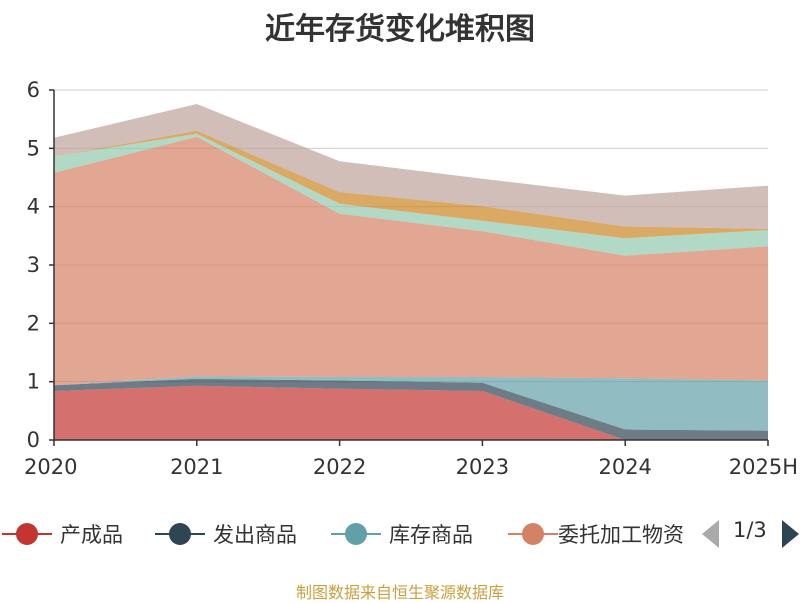  I want to click on legend: 产成品 发出商品 库存商品 委托加工物资, so click(400, 534).